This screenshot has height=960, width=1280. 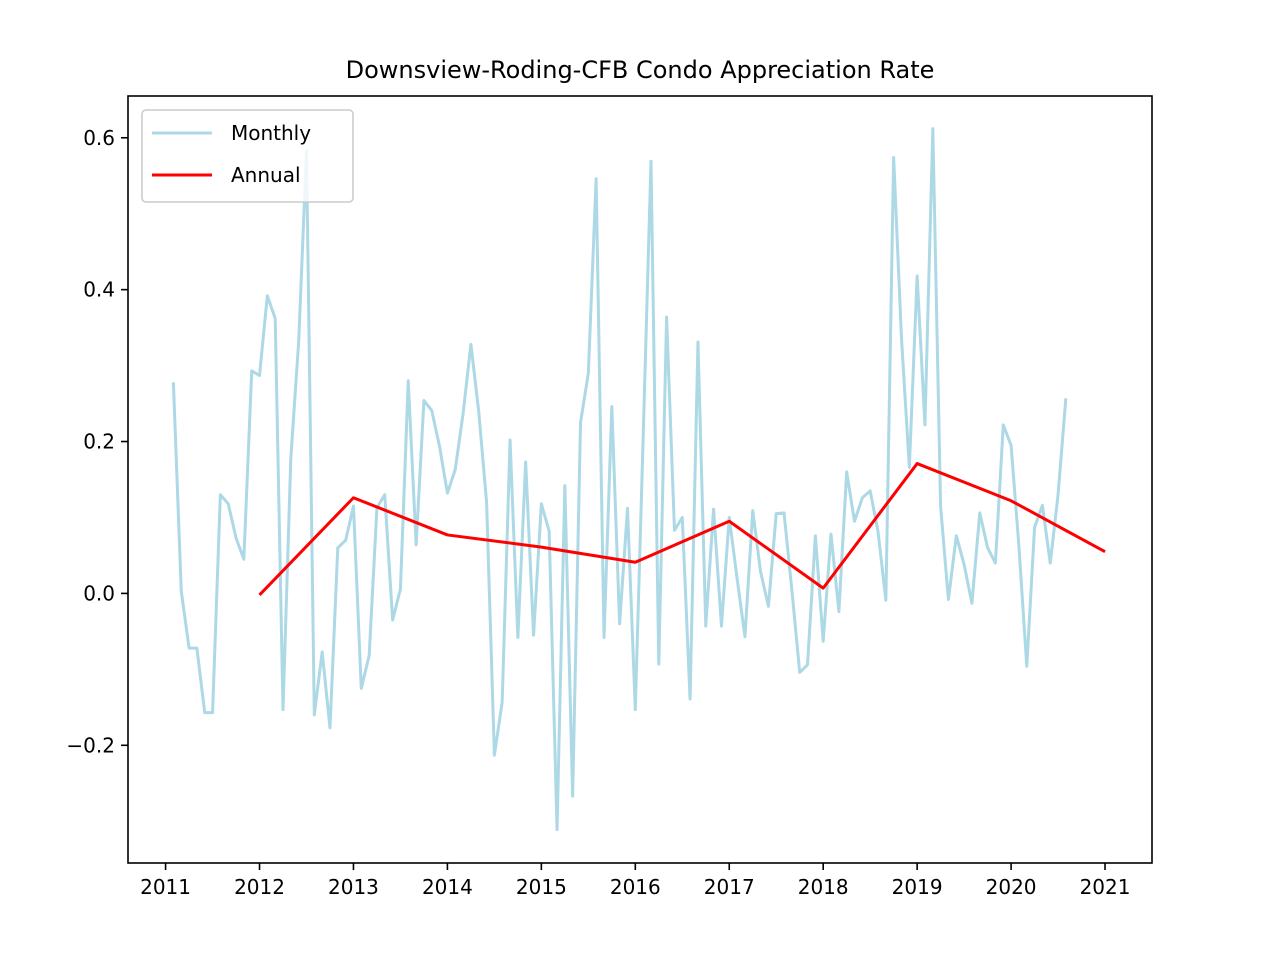 What do you see at coordinates (247, 156) in the screenshot?
I see `legend: Monthly Annual` at bounding box center [247, 156].